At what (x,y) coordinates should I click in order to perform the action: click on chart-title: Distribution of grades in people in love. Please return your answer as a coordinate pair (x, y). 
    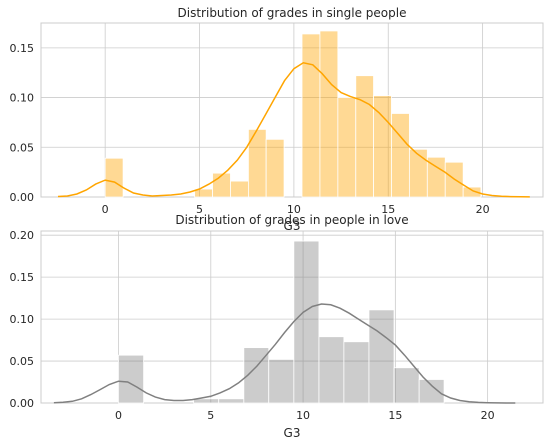
    Looking at the image, I should click on (291, 220).